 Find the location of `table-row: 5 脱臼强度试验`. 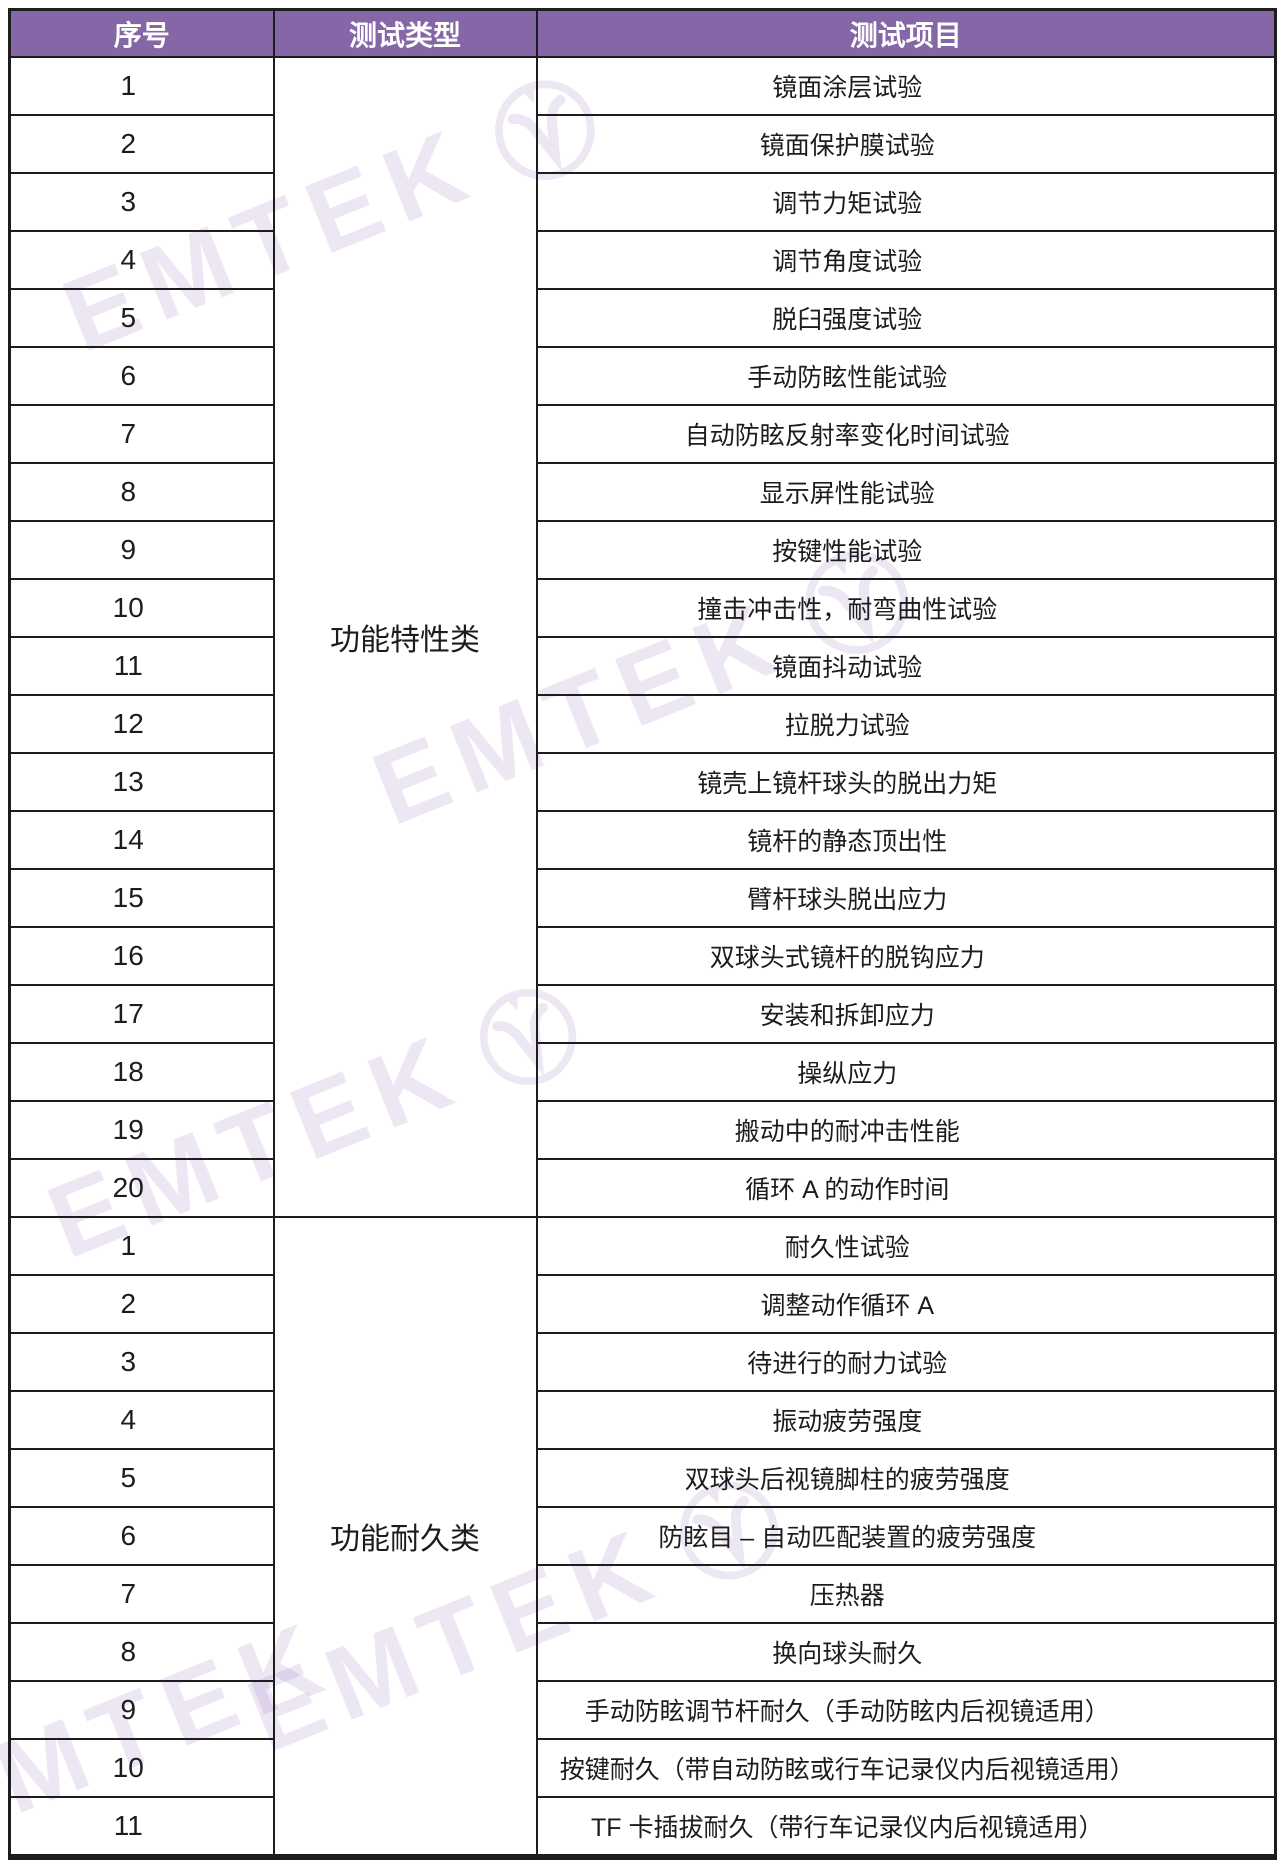

table-row: 5 脱臼强度试验 is located at coordinates (642, 318).